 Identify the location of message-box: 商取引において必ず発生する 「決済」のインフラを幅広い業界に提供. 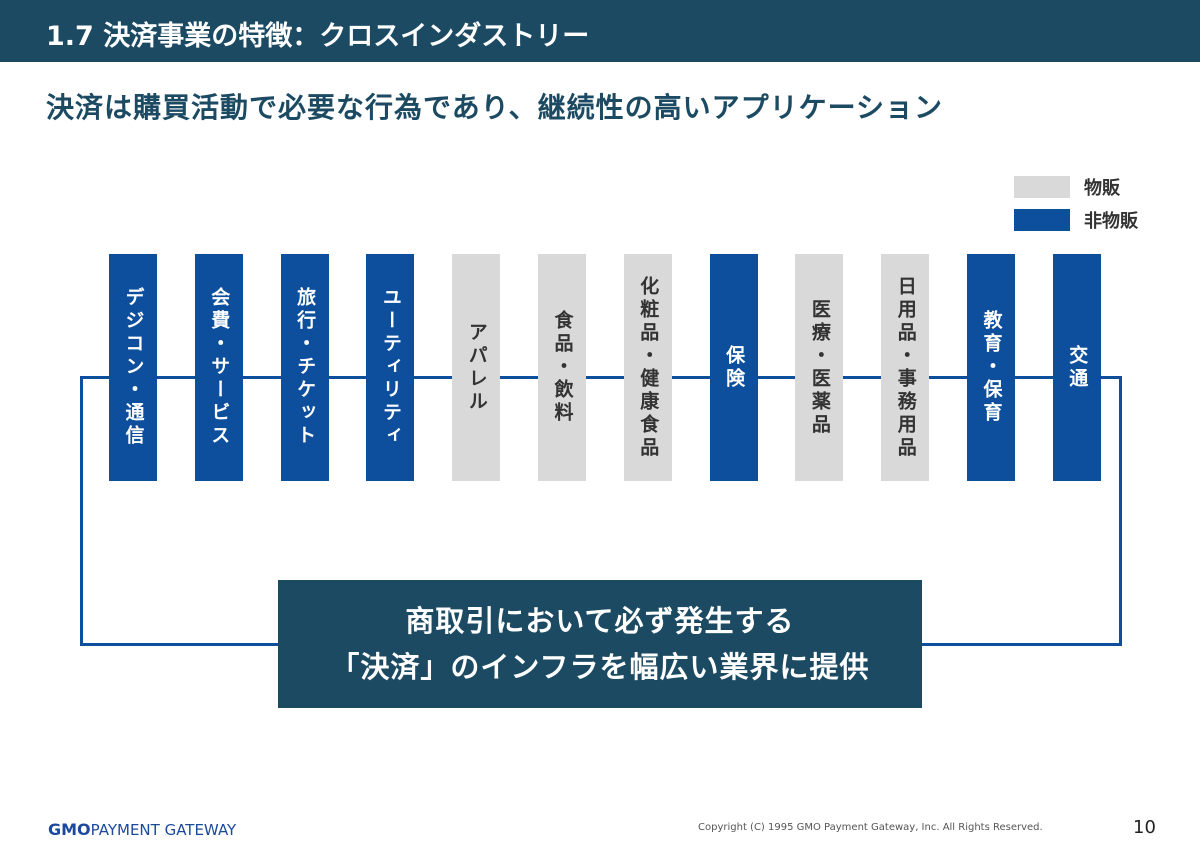
(600, 644).